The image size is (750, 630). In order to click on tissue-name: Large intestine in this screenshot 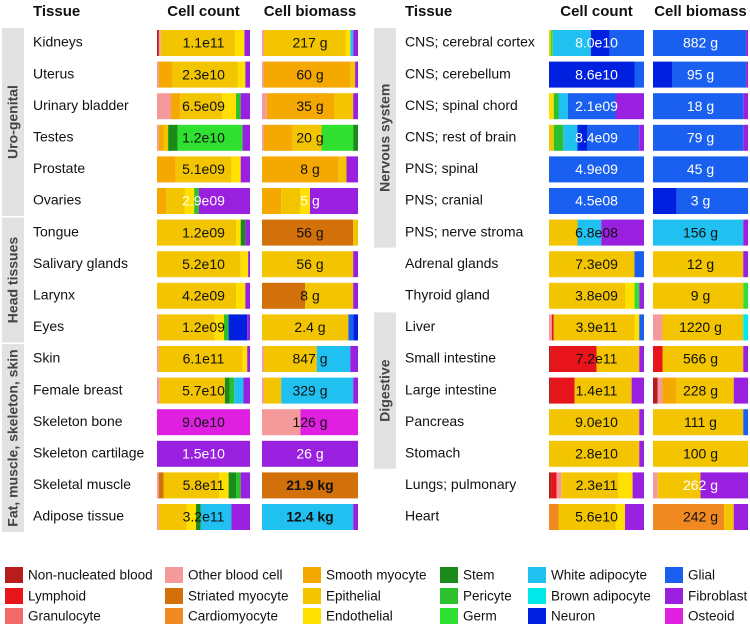, I will do `click(451, 389)`.